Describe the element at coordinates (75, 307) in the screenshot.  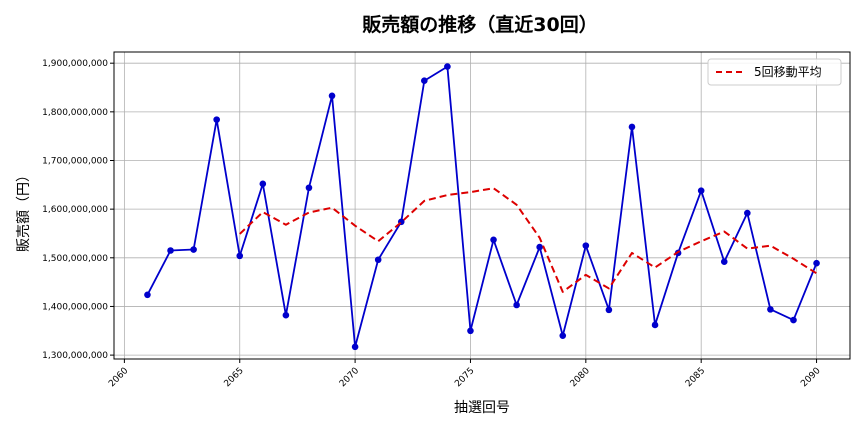
I see `y-tick-label: 1,400,000,000` at that location.